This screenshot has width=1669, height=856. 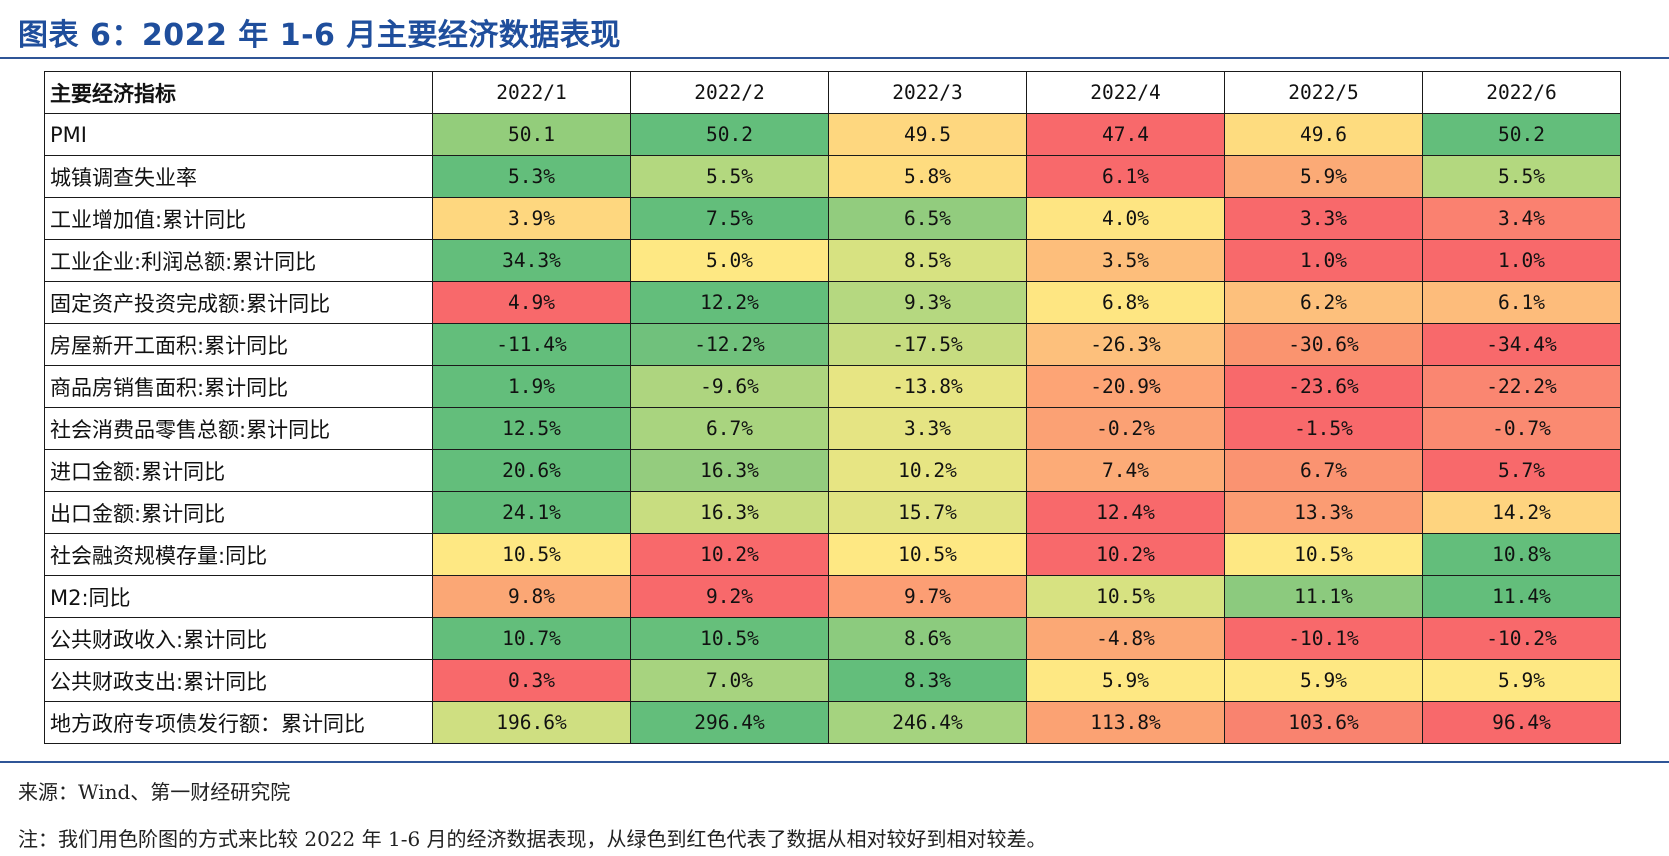 What do you see at coordinates (531, 260) in the screenshot?
I see `table-cell: 34.3%` at bounding box center [531, 260].